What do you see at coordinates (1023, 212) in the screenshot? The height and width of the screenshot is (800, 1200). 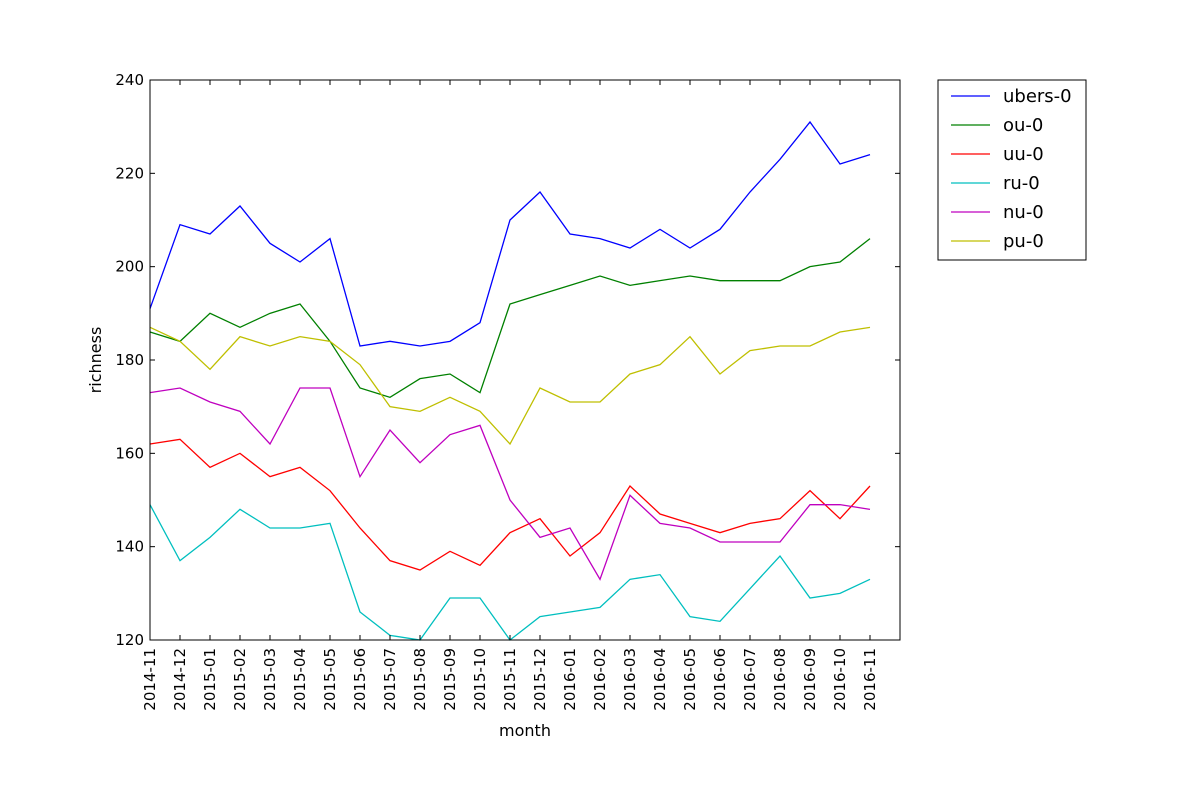 I see `legend-label-nu-0: nu-0` at bounding box center [1023, 212].